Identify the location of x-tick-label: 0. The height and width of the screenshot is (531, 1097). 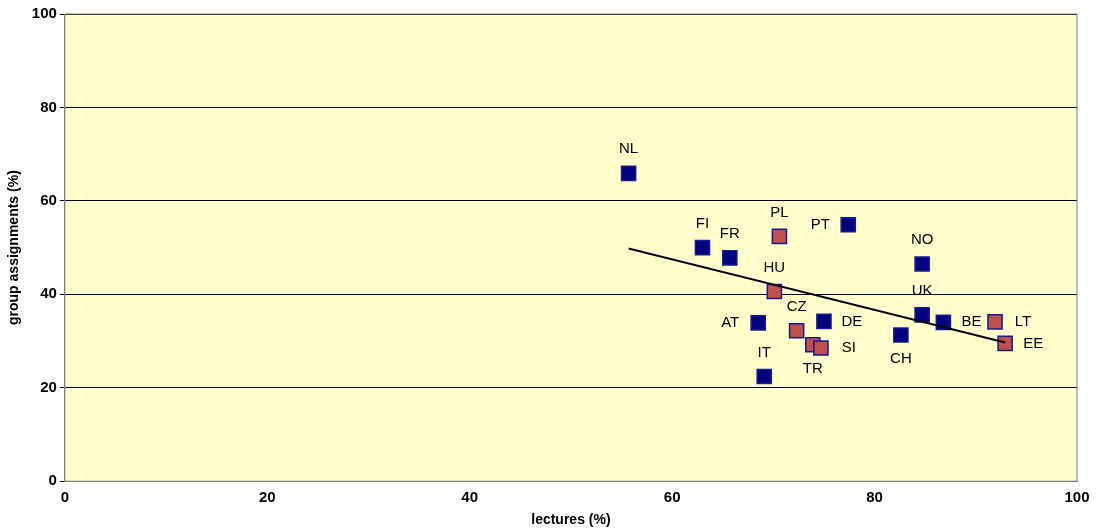
(64, 497).